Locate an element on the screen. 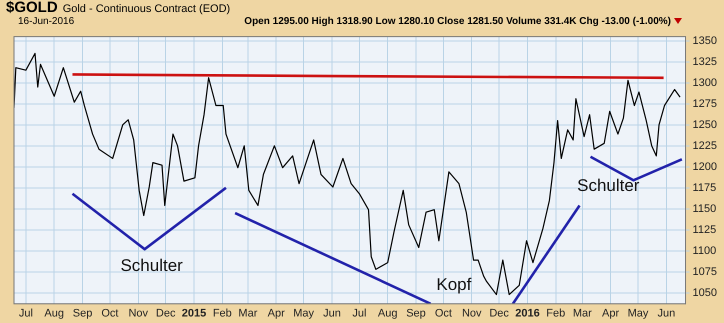  text: 16-Jun-2016 is located at coordinates (46, 21).